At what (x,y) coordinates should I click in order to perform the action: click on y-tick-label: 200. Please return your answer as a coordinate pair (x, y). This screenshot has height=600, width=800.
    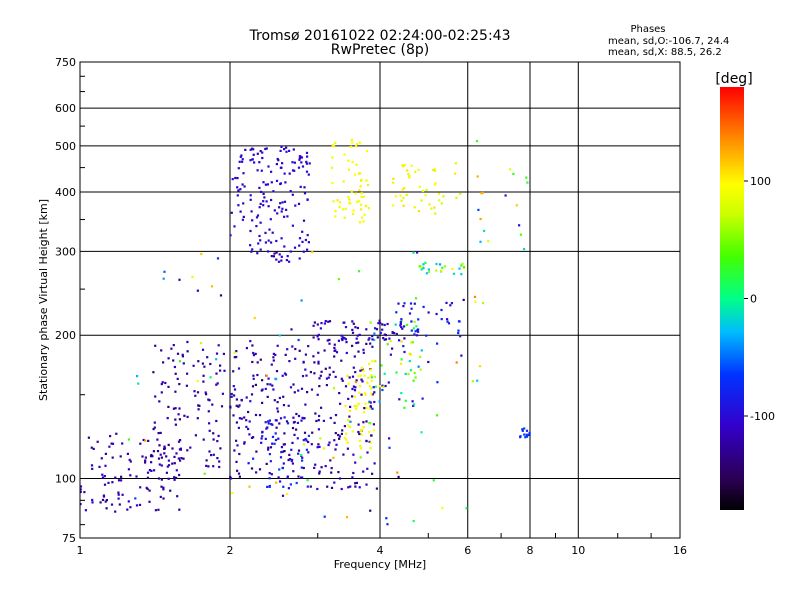
    Looking at the image, I should click on (65, 335).